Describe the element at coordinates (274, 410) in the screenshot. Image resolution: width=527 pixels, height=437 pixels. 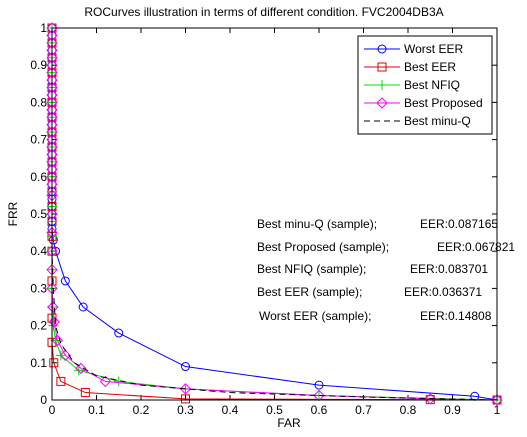
I see `x-tick-label: 0.5` at that location.